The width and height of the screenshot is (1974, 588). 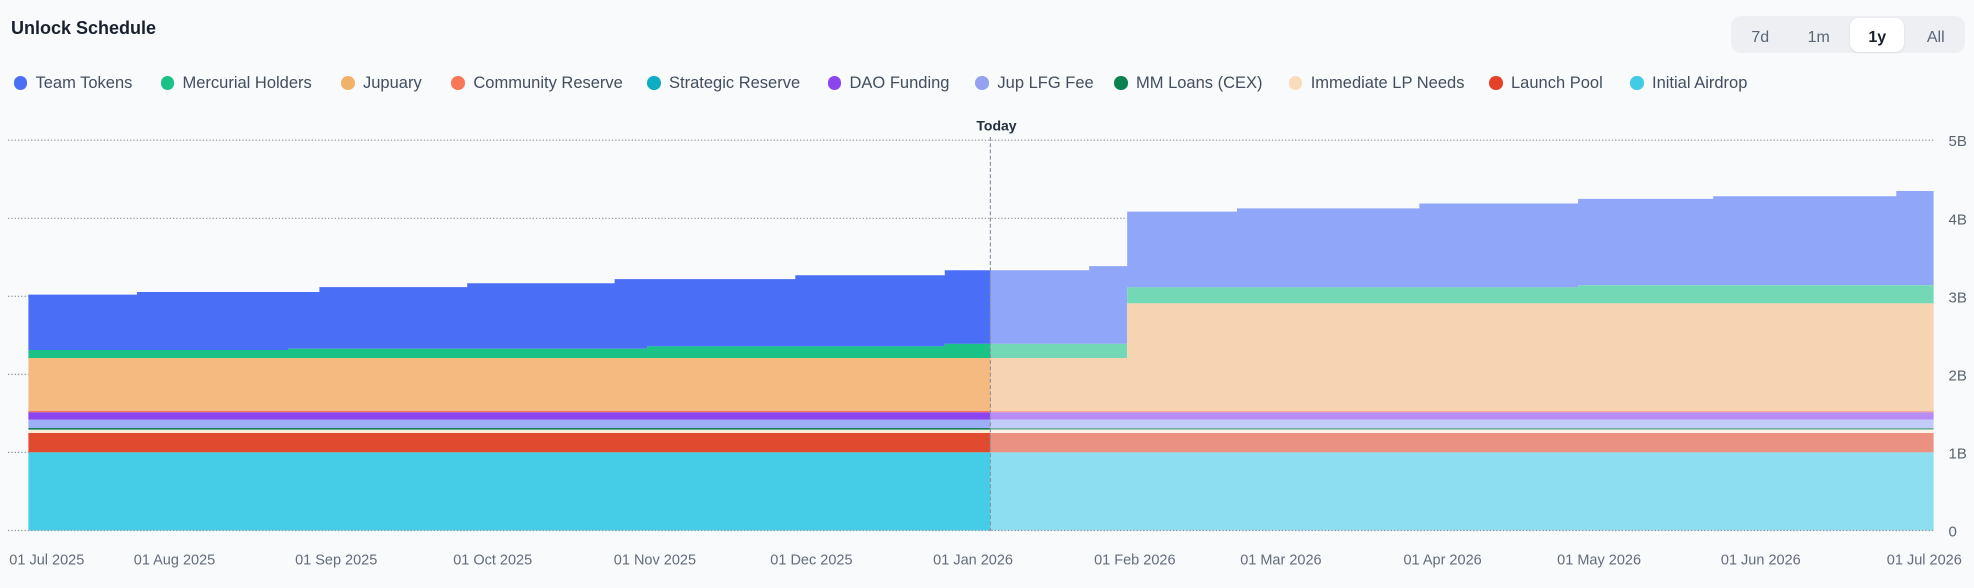 I want to click on svg-text: 01 Jun 2026, so click(x=1761, y=561).